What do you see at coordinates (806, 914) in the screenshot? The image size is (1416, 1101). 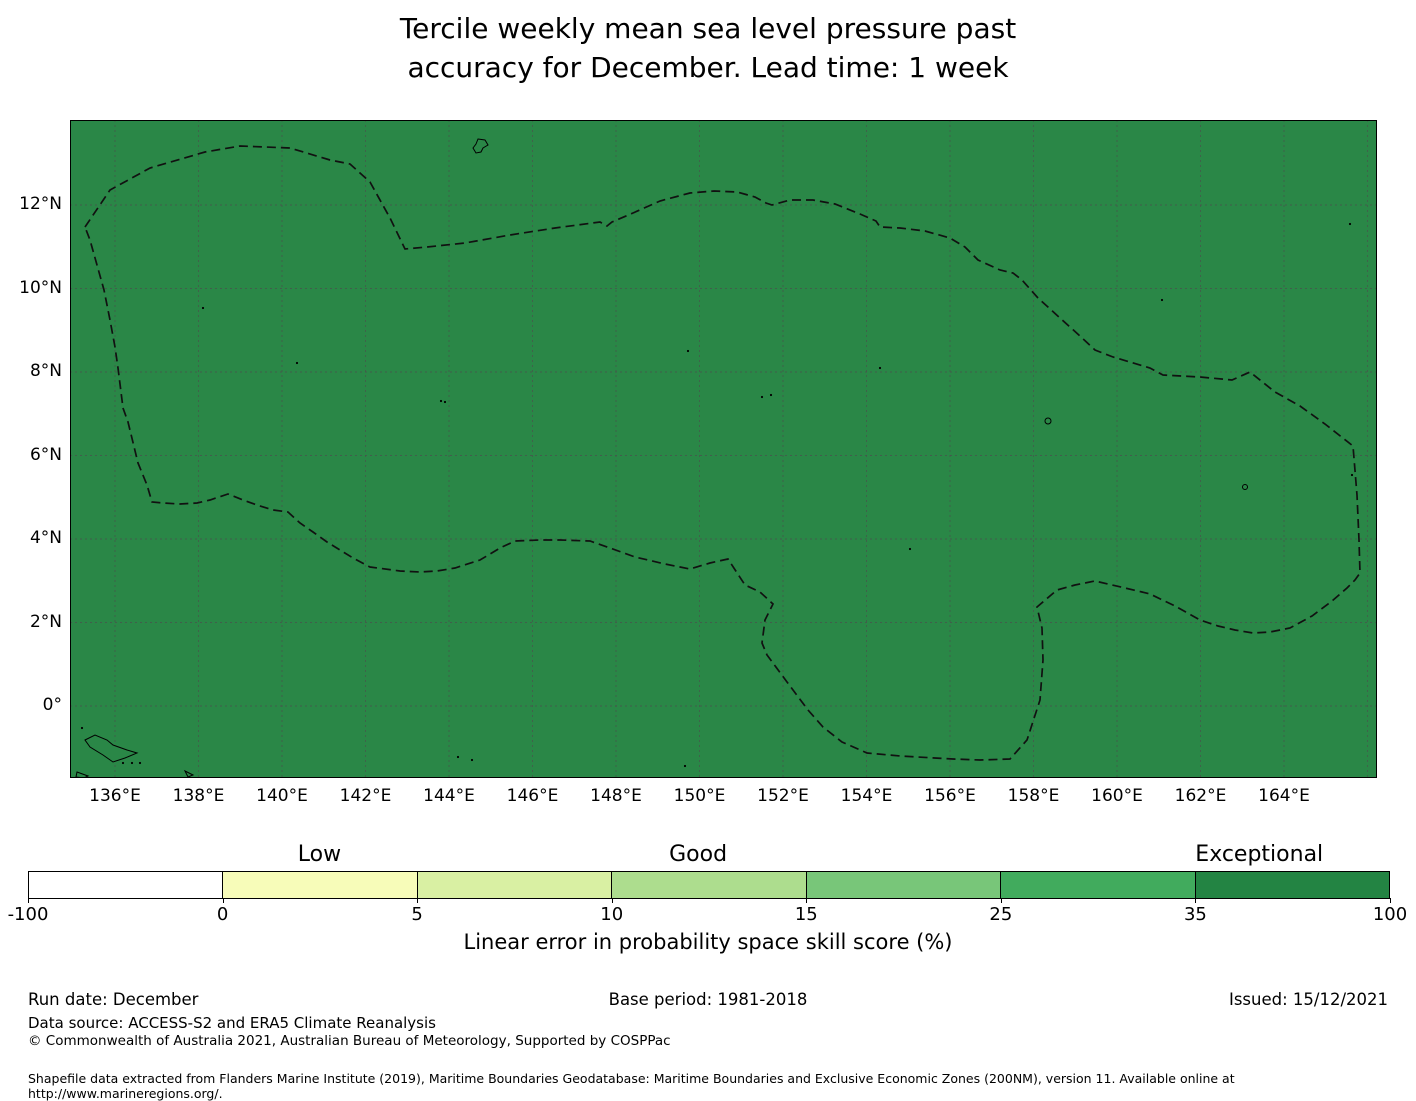 I see `colorbar-tick-label: 15` at bounding box center [806, 914].